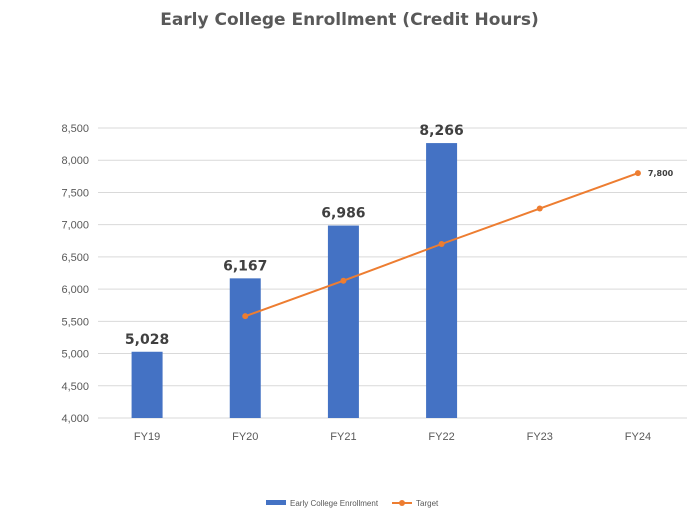 The height and width of the screenshot is (518, 699). Describe the element at coordinates (75, 355) in the screenshot. I see `y-tick-label: 5,000` at that location.